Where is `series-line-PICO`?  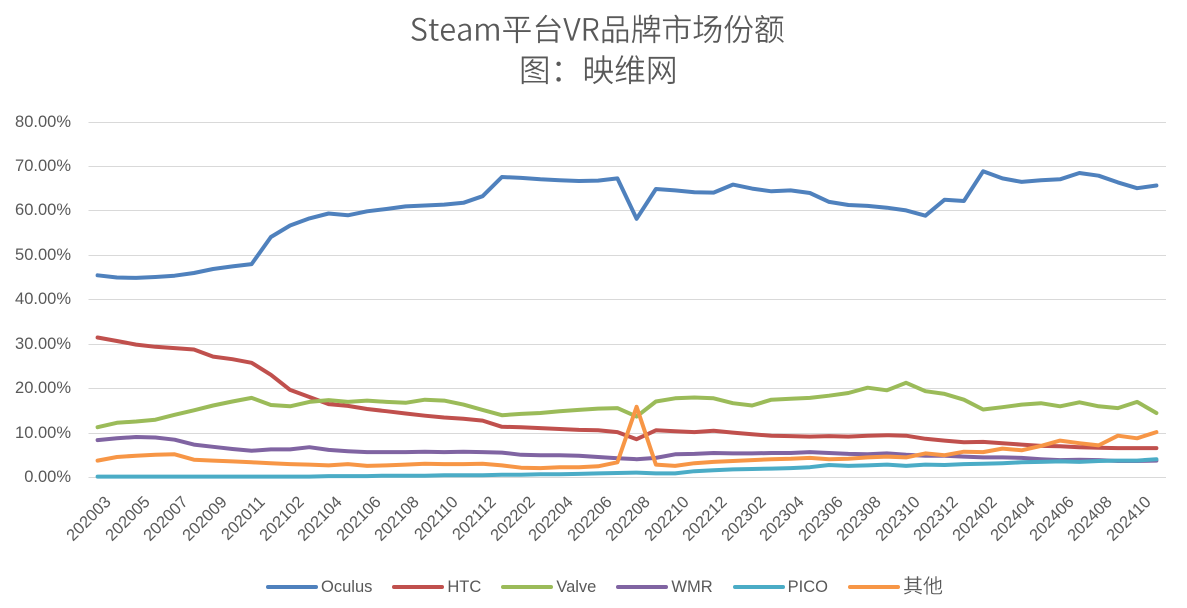
series-line-PICO is located at coordinates (627, 468).